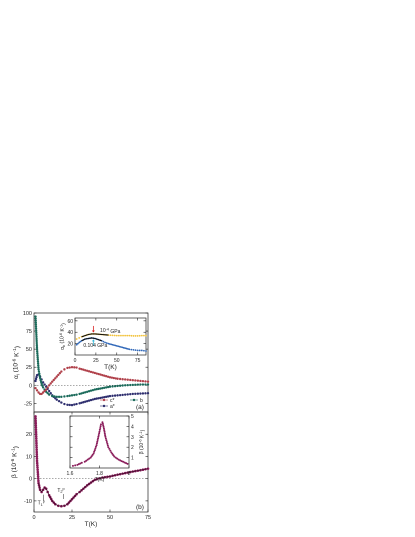 The width and height of the screenshot is (415, 537). Describe the element at coordinates (15, 462) in the screenshot. I see `panel-b-ylabel: β (10-6​ K-1​)` at that location.